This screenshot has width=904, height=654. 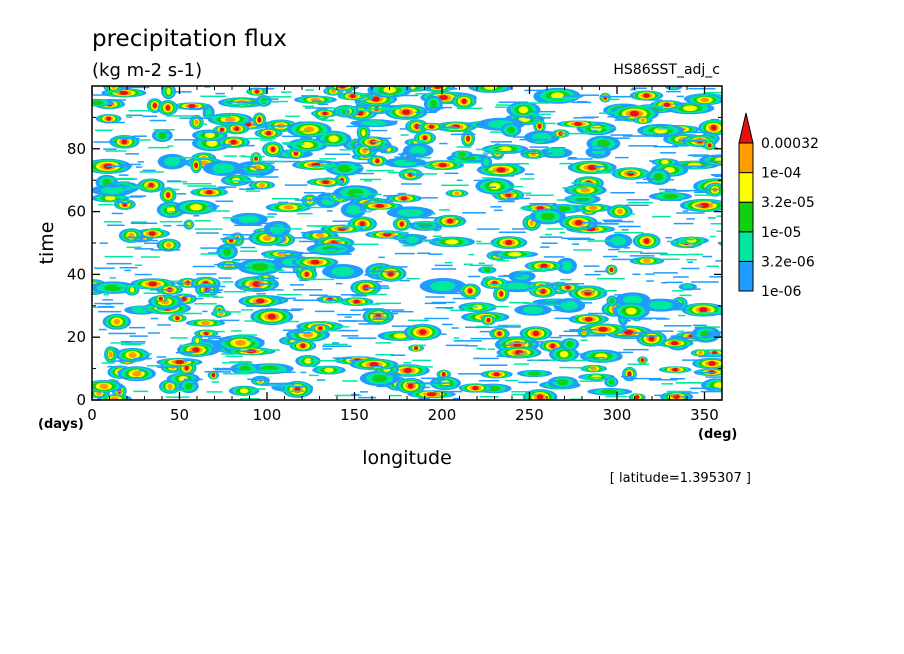 I want to click on x-axis-label: longitude, so click(x=407, y=458).